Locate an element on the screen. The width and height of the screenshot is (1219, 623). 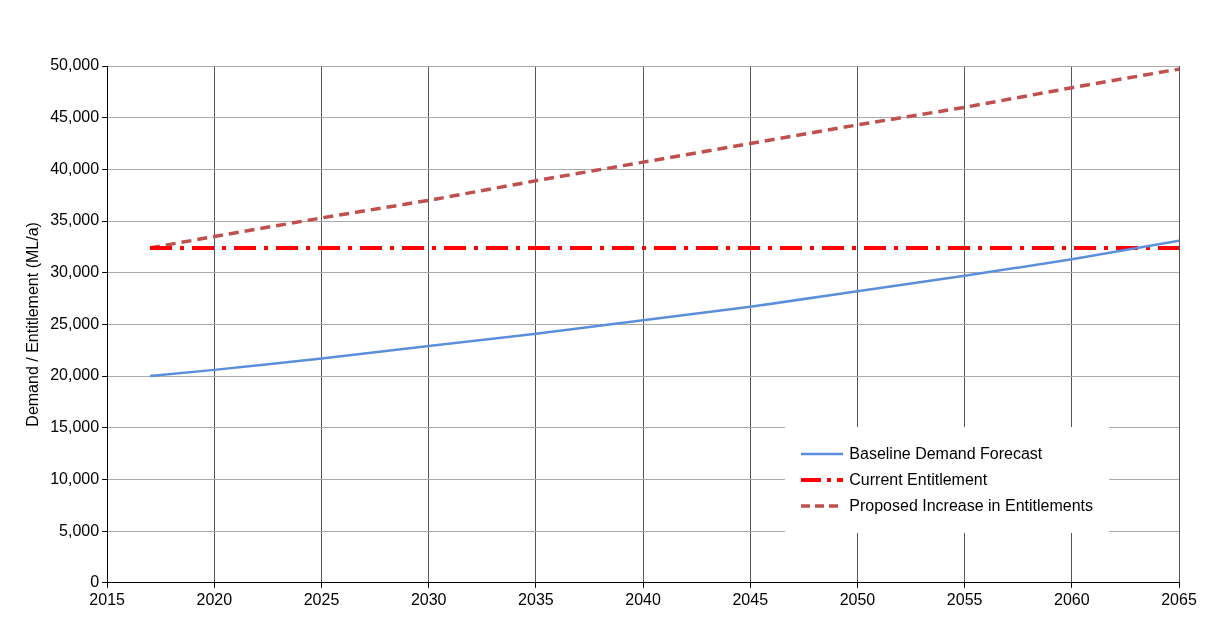
legend-label: Baseline Demand Forecast is located at coordinates (946, 453).